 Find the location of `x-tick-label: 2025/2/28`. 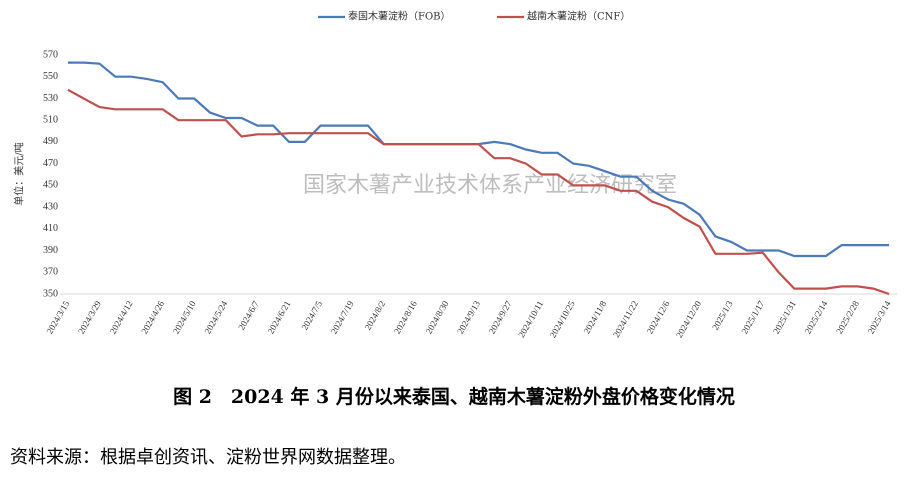

x-tick-label: 2025/2/28 is located at coordinates (847, 317).